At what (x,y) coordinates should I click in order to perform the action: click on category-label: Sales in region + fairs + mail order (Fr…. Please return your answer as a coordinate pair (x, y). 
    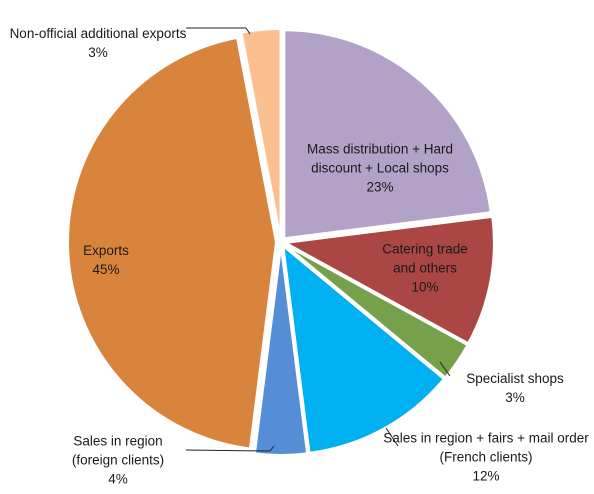
    Looking at the image, I should click on (486, 447).